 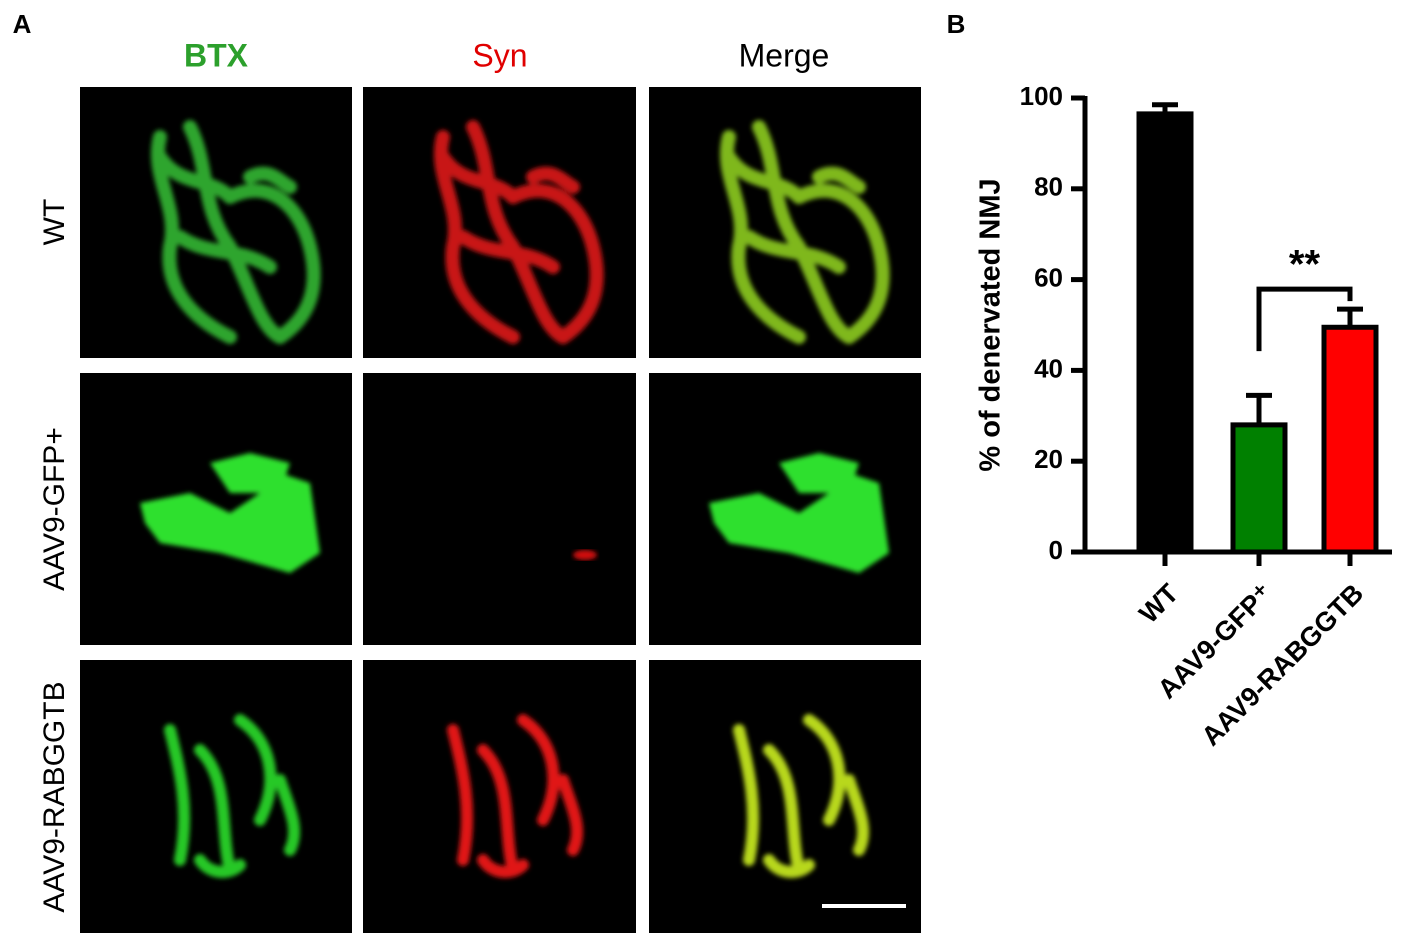 I want to click on stain, so click(x=585, y=555).